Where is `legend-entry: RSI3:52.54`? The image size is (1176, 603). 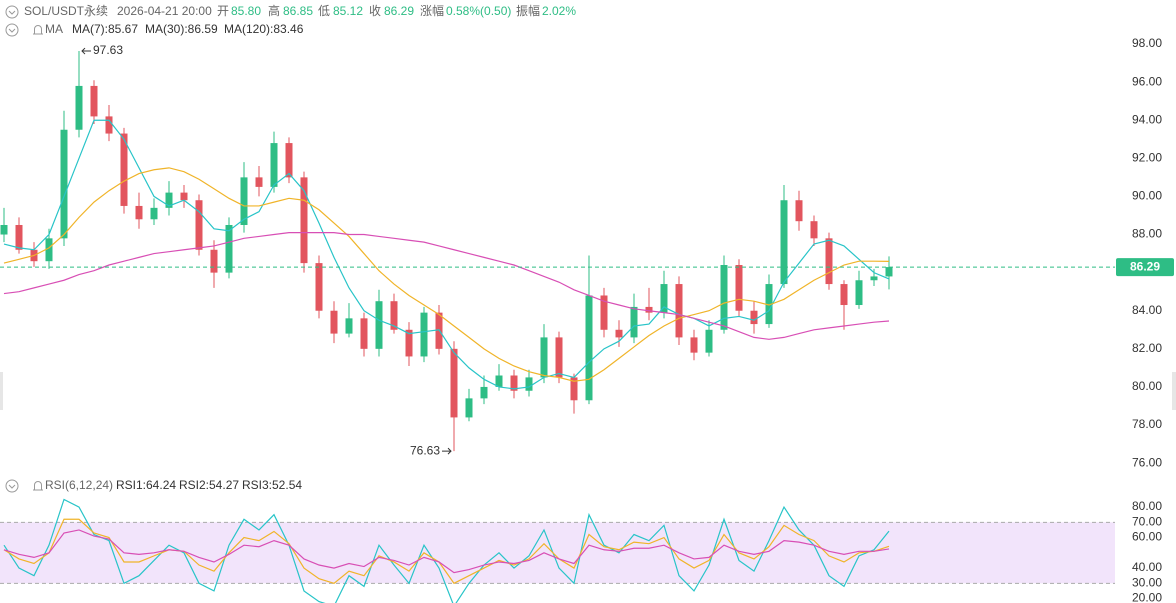 legend-entry: RSI3:52.54 is located at coordinates (272, 485).